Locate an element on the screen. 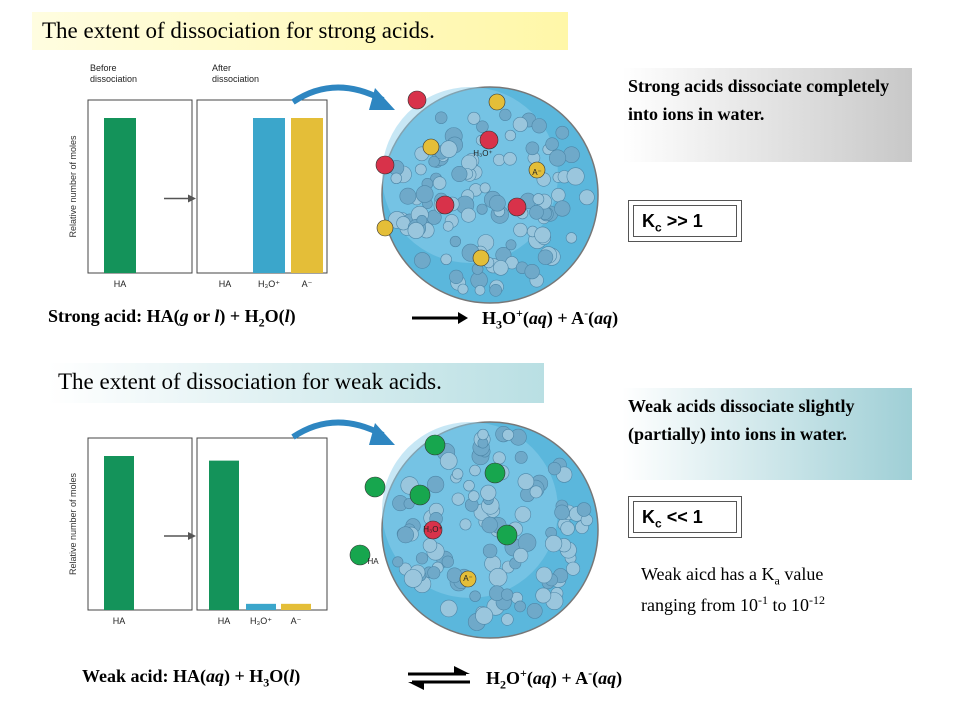 The image size is (960, 720). bar-after-ha is located at coordinates (224, 535).